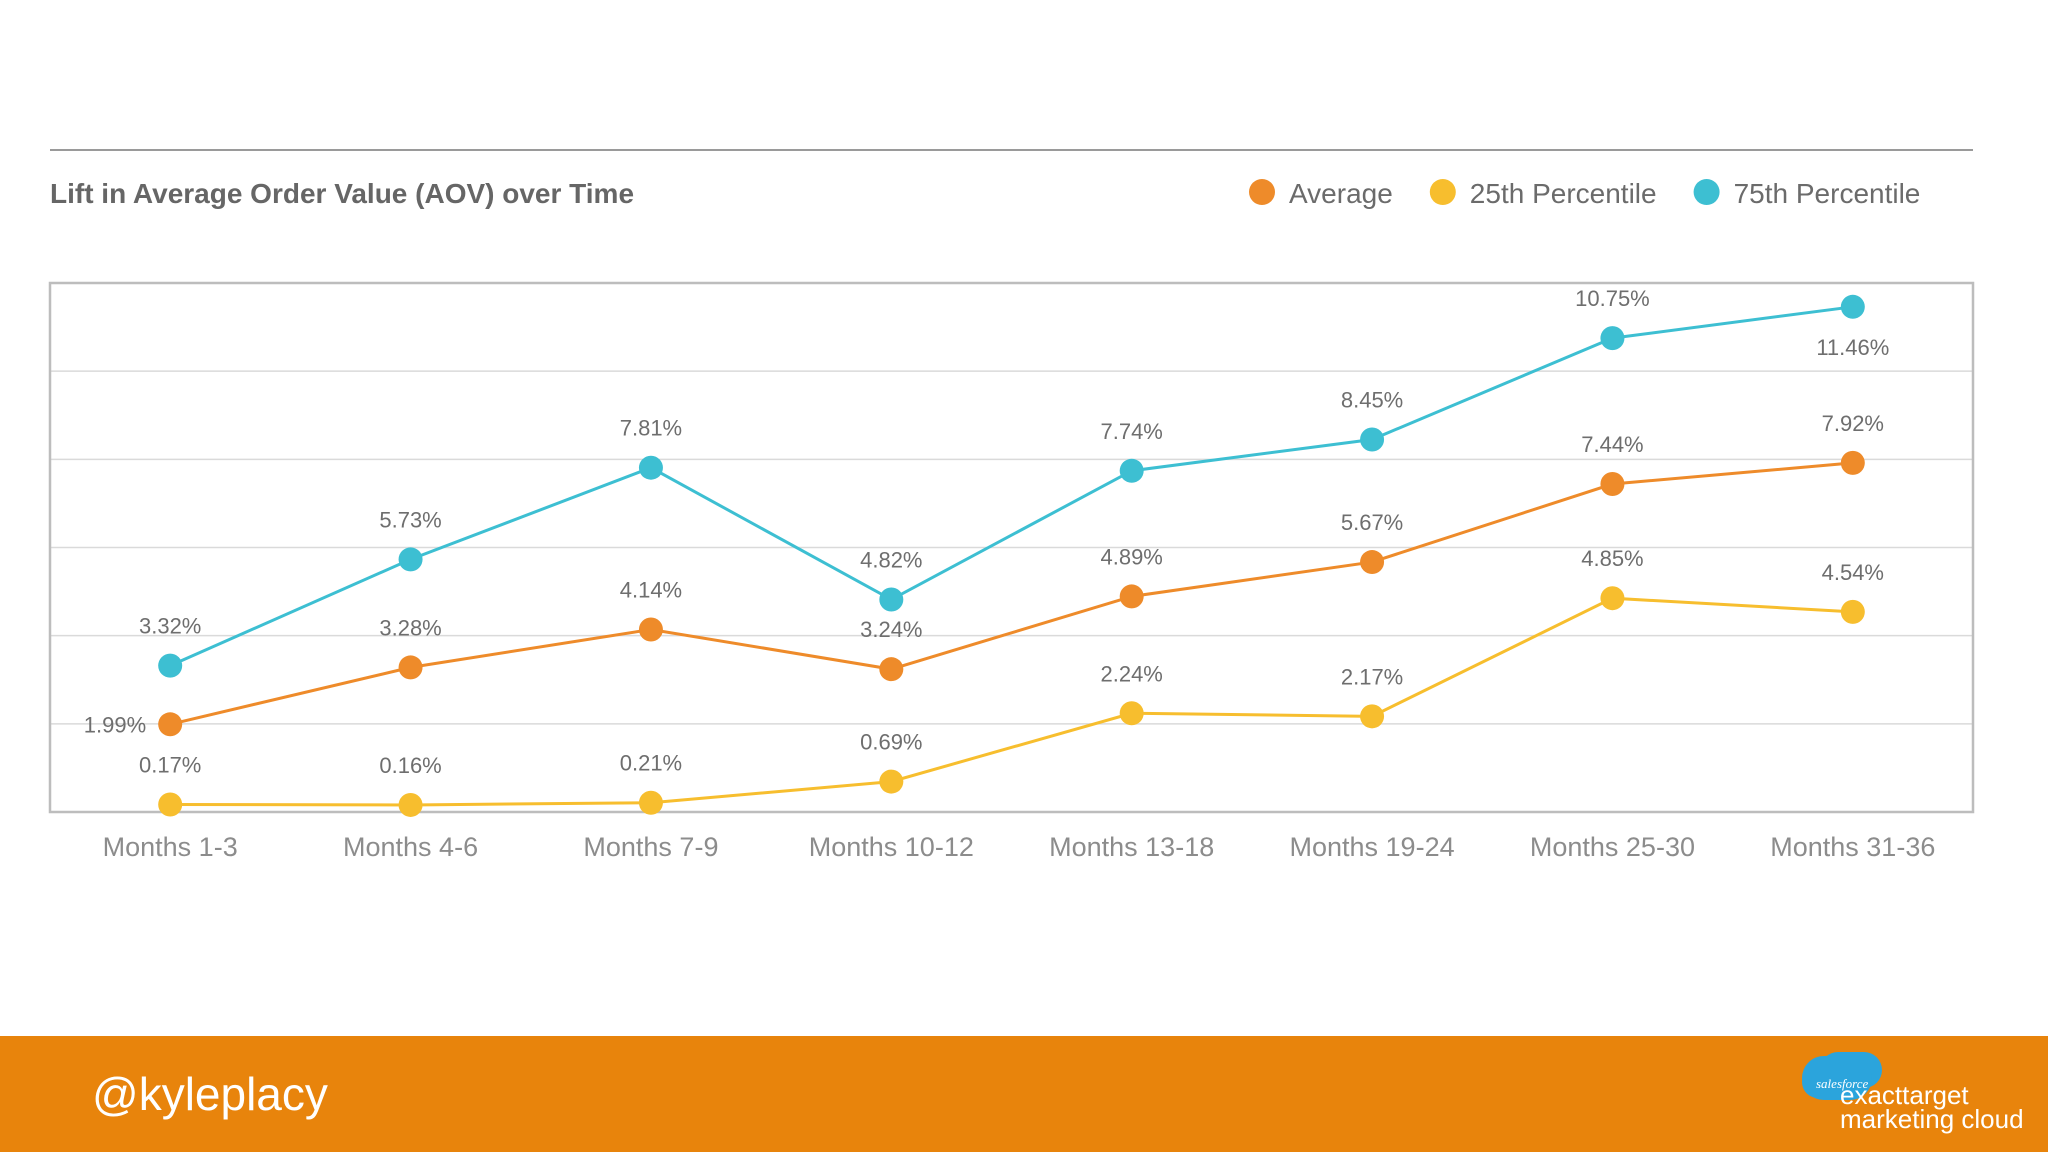 The width and height of the screenshot is (2048, 1152). What do you see at coordinates (1904, 1095) in the screenshot?
I see `logo-line1: exacttarget` at bounding box center [1904, 1095].